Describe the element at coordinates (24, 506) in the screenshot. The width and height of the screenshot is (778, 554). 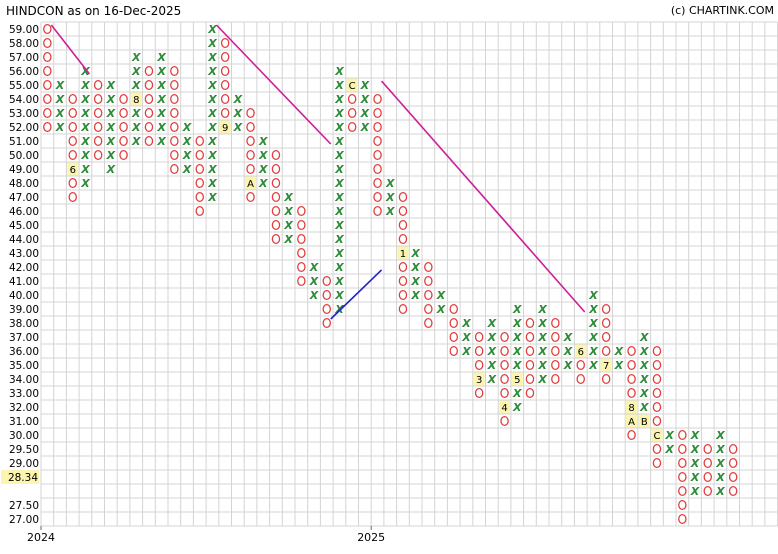
I see `y-tick-label-left: 27.50` at that location.